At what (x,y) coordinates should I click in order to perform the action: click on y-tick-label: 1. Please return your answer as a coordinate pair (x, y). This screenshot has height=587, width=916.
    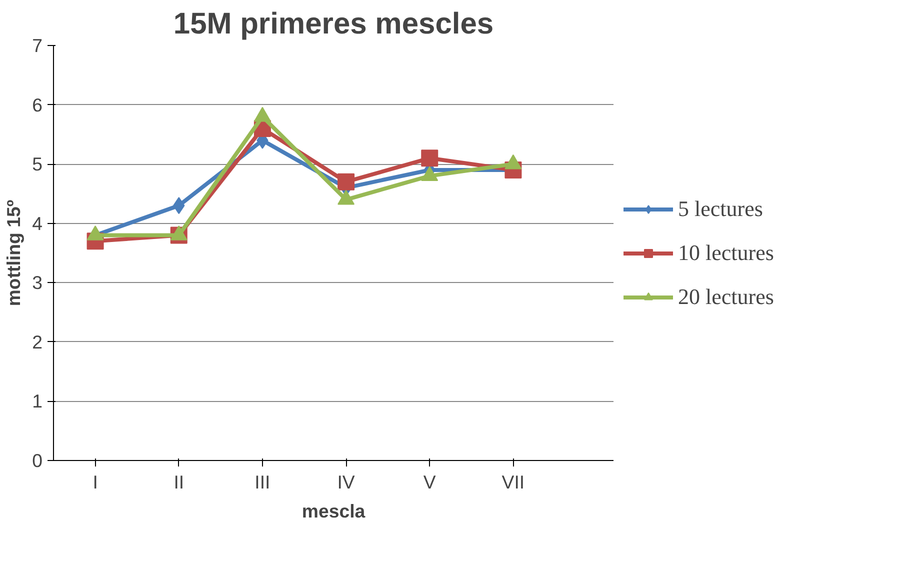
    Looking at the image, I should click on (37, 401).